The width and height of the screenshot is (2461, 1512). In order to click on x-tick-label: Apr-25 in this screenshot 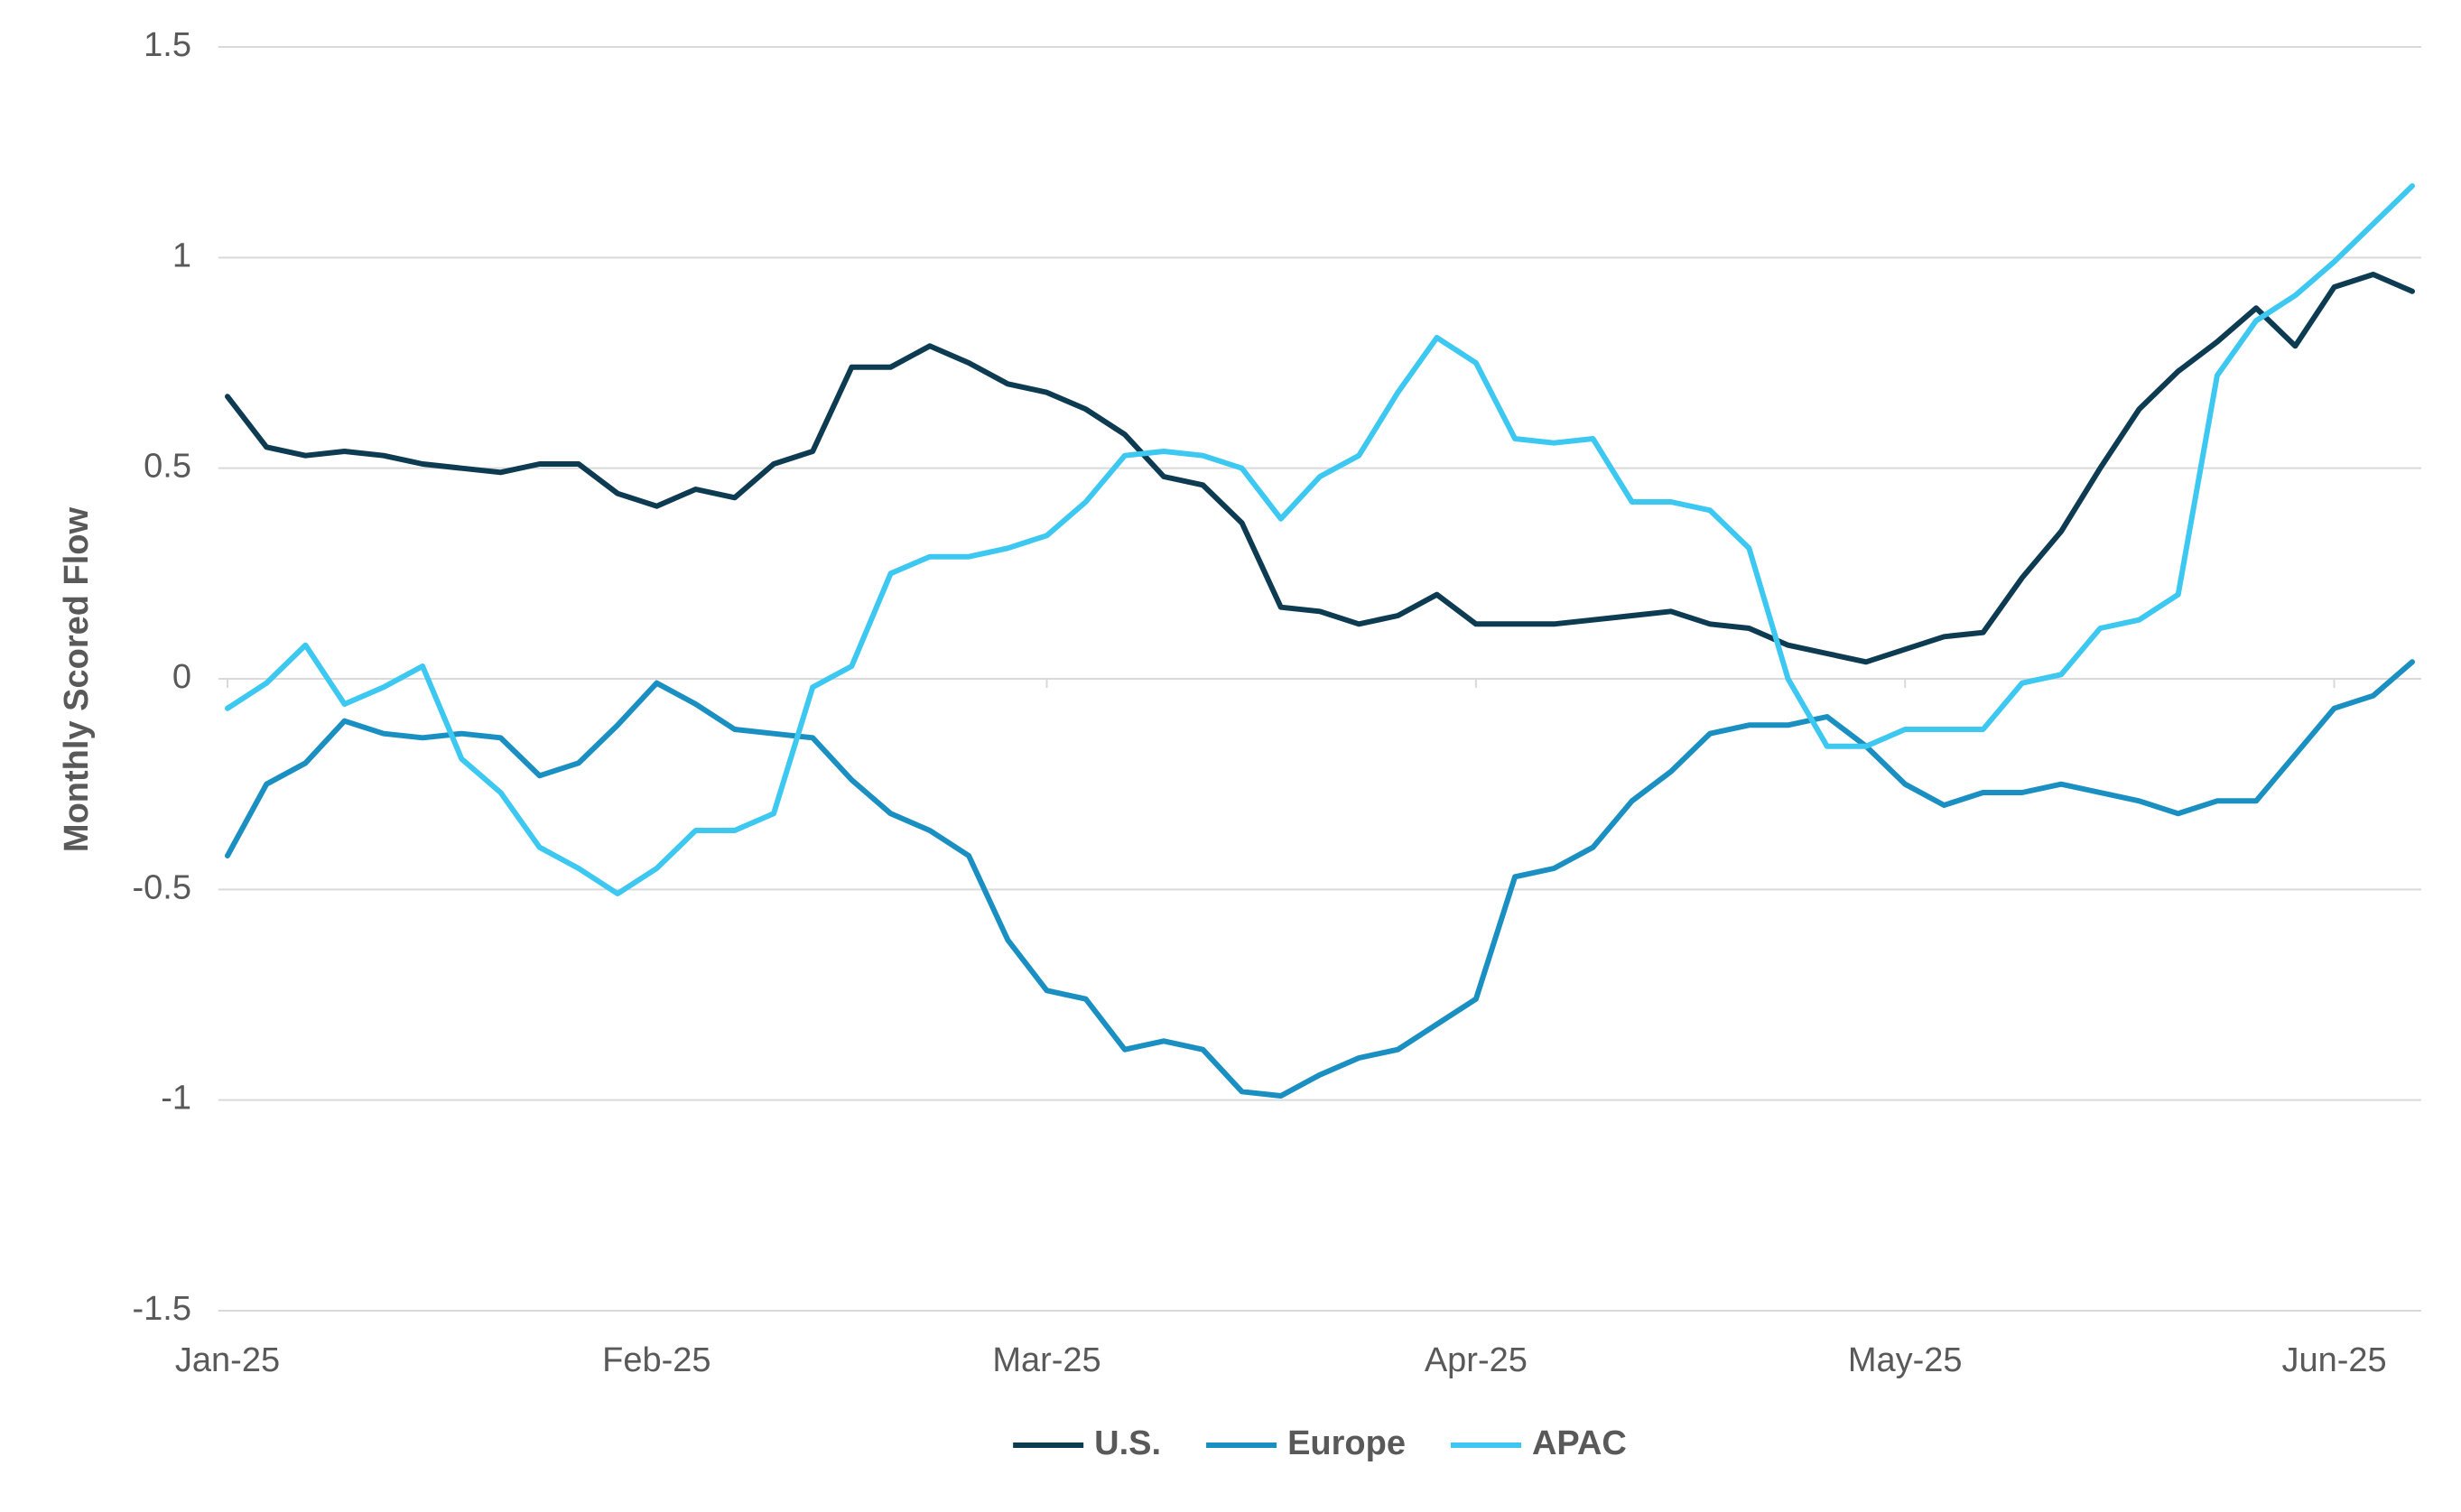, I will do `click(1476, 1360)`.